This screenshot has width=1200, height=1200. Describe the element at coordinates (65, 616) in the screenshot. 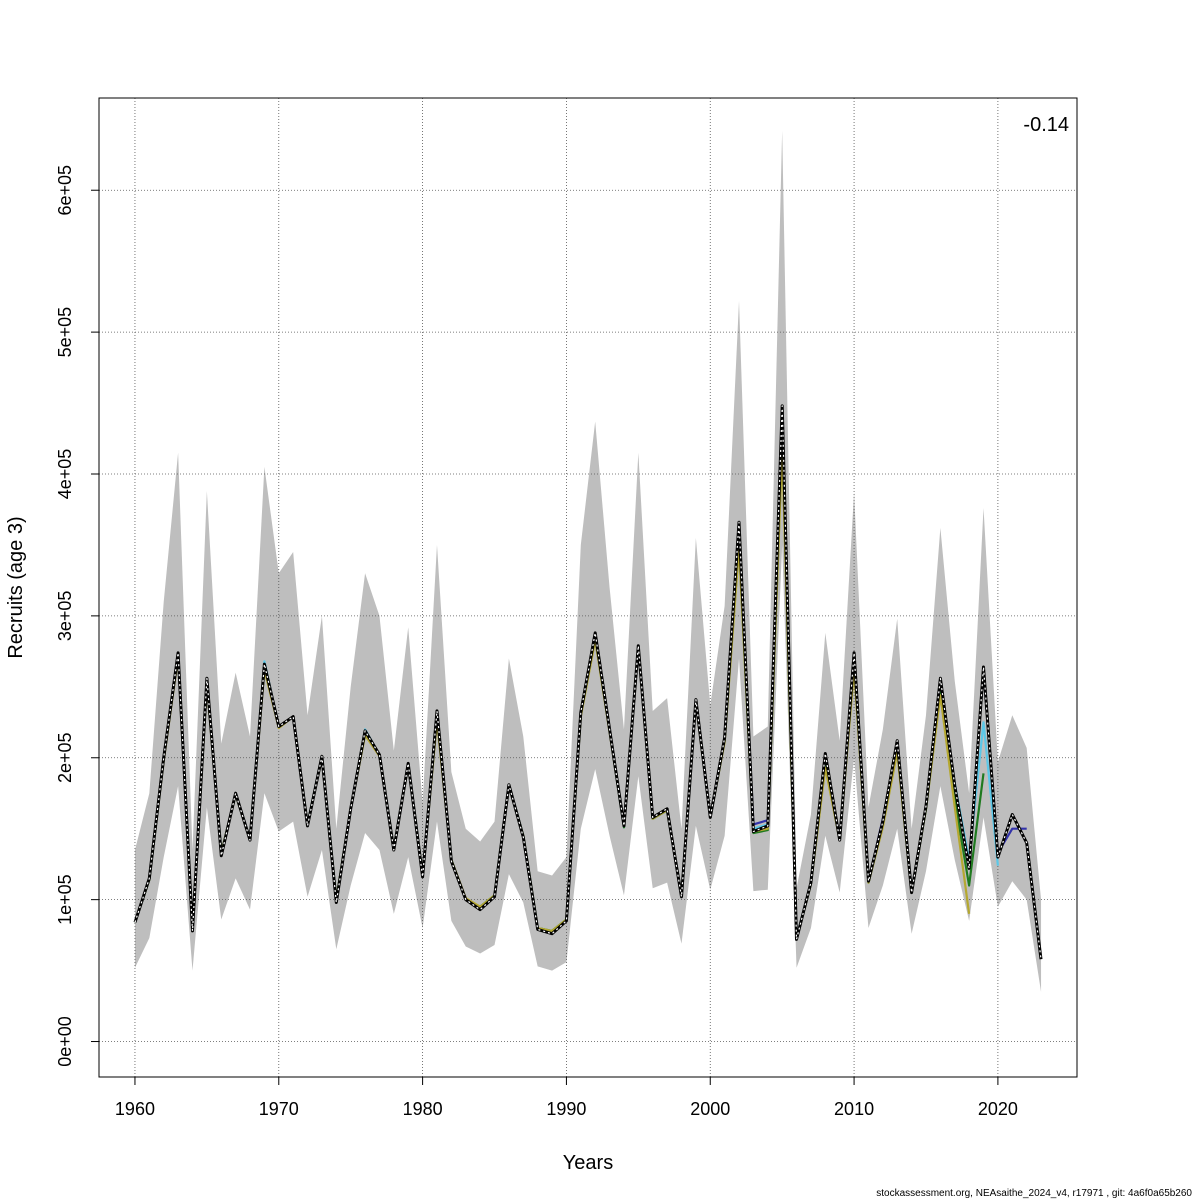

I see `y-tick-label: 3e+05` at that location.